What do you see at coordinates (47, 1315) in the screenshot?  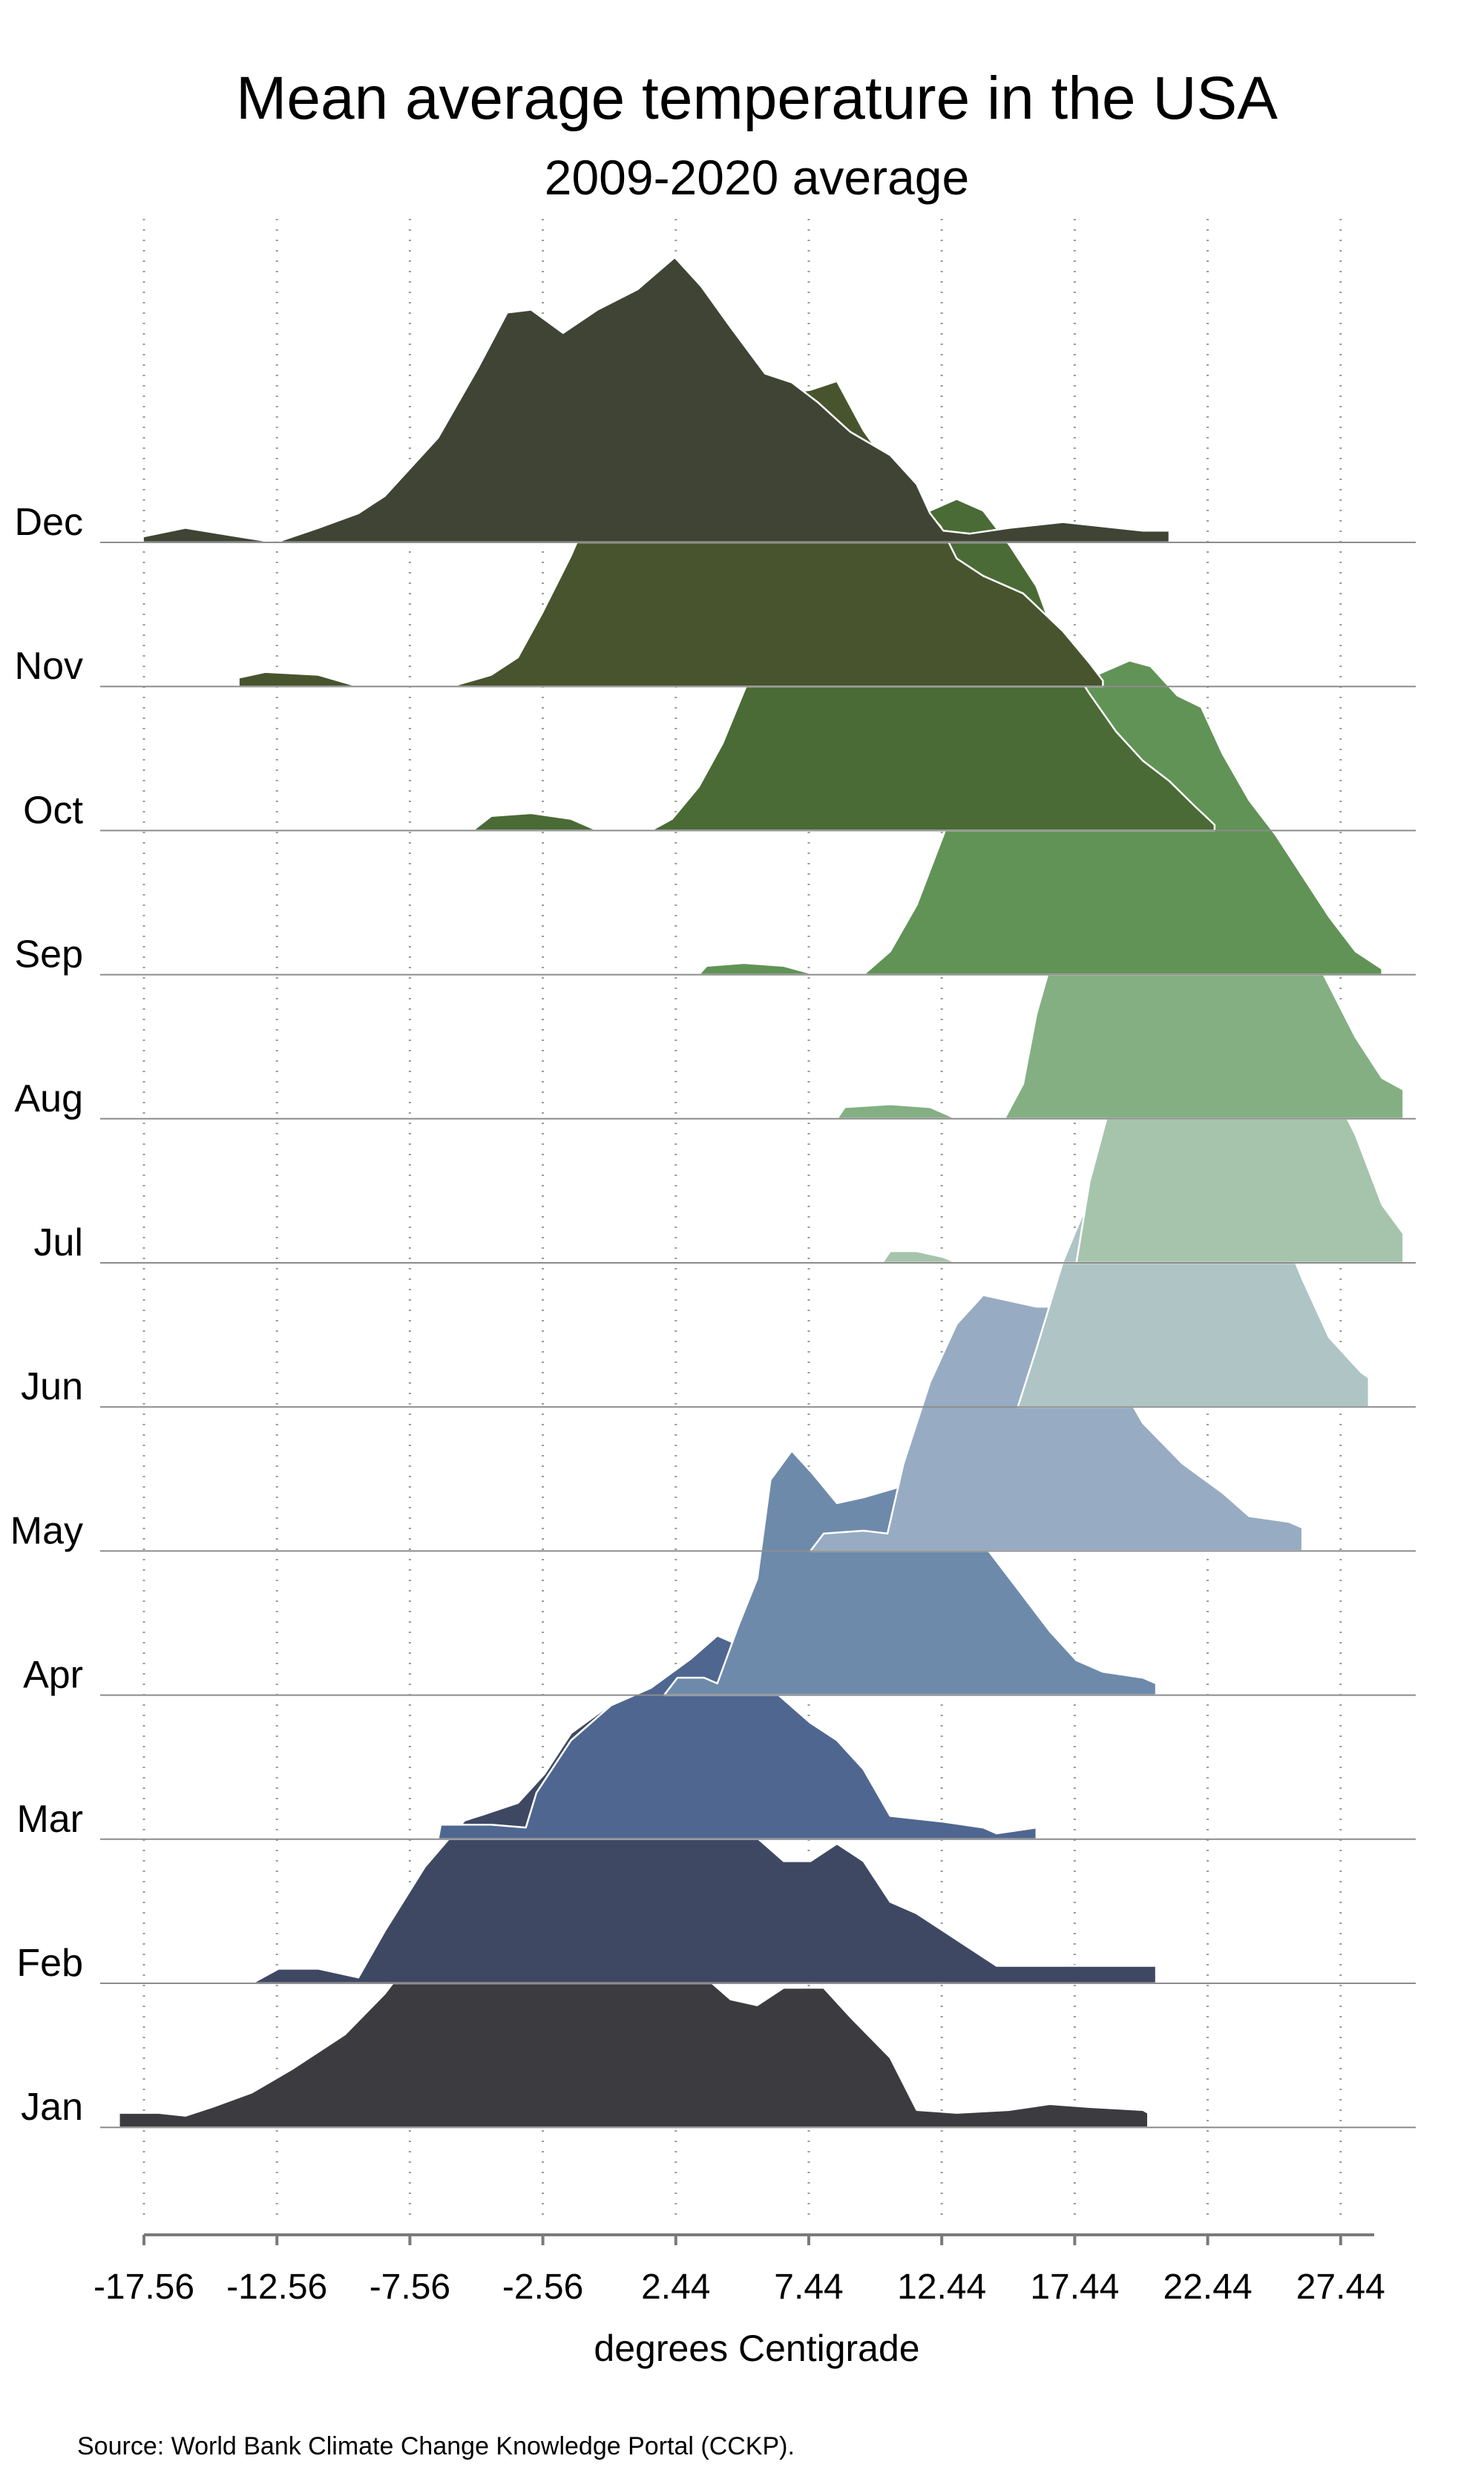 I see `month-labels: Dec Nov Oct Sep Aug Jul Jun May Apr Mar Feb Jan` at bounding box center [47, 1315].